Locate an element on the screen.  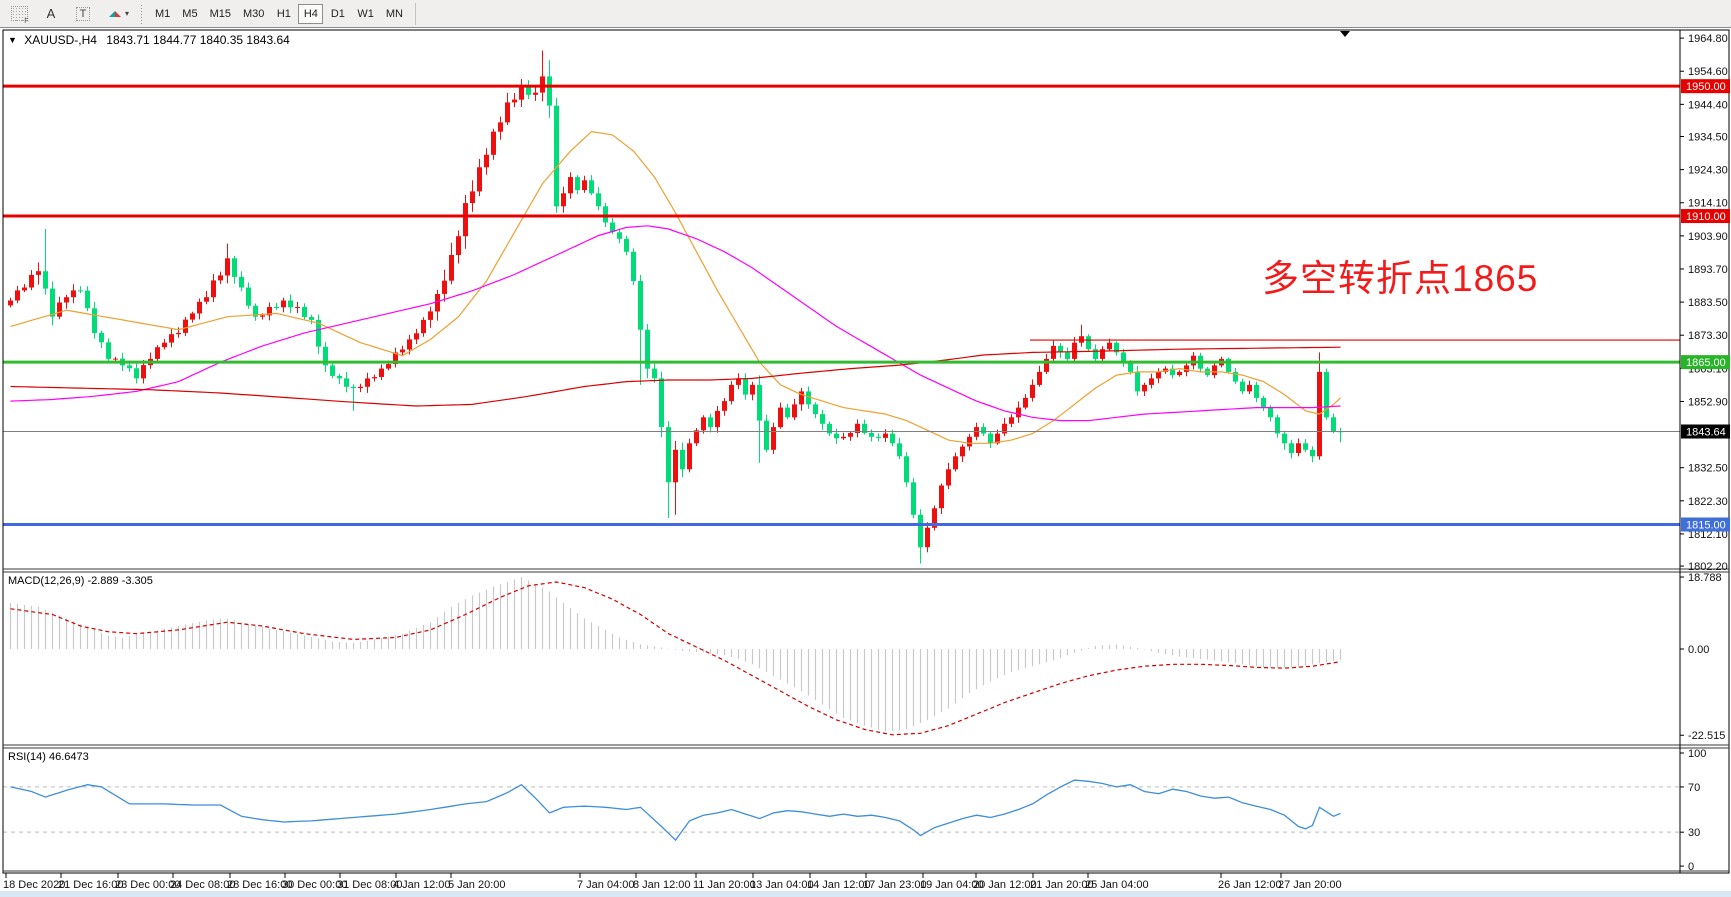
time-tick: 13 Jan 04:00 is located at coordinates (782, 885).